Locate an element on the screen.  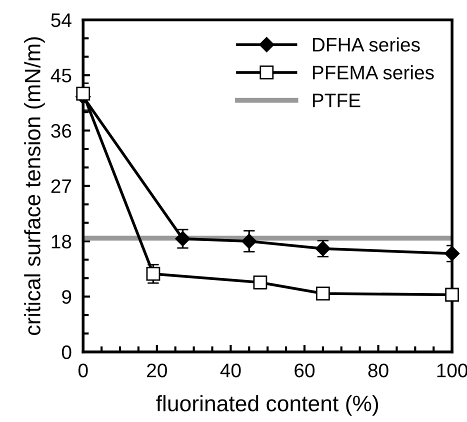
x-tick-label: 20 is located at coordinates (157, 371).